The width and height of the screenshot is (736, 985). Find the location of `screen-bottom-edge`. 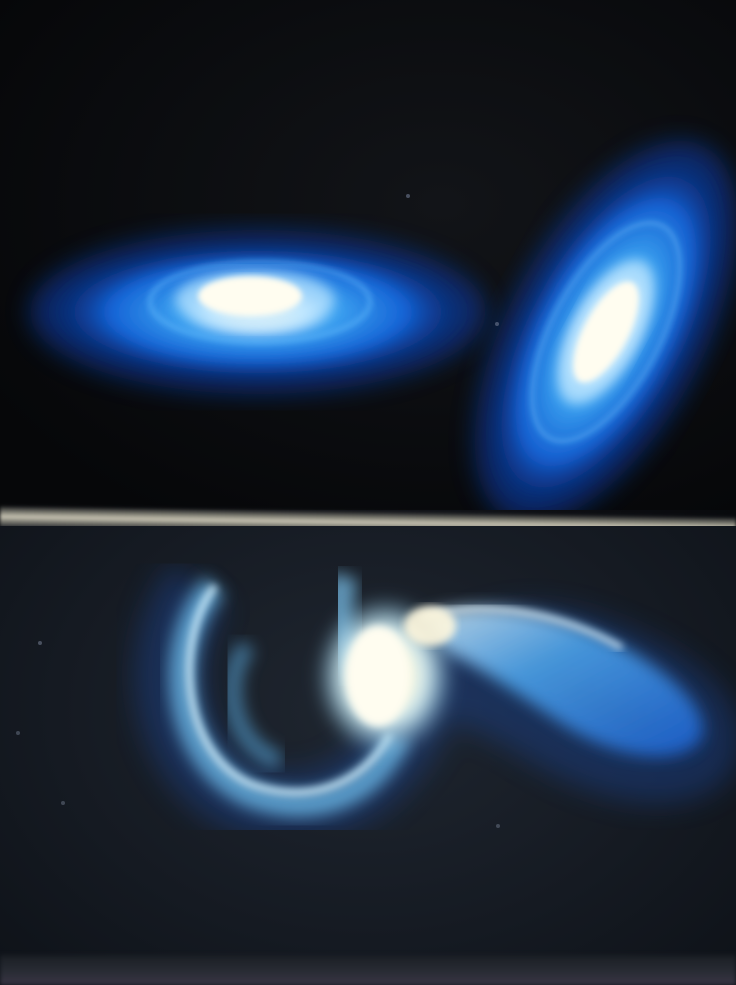

screen-bottom-edge is located at coordinates (368, 970).